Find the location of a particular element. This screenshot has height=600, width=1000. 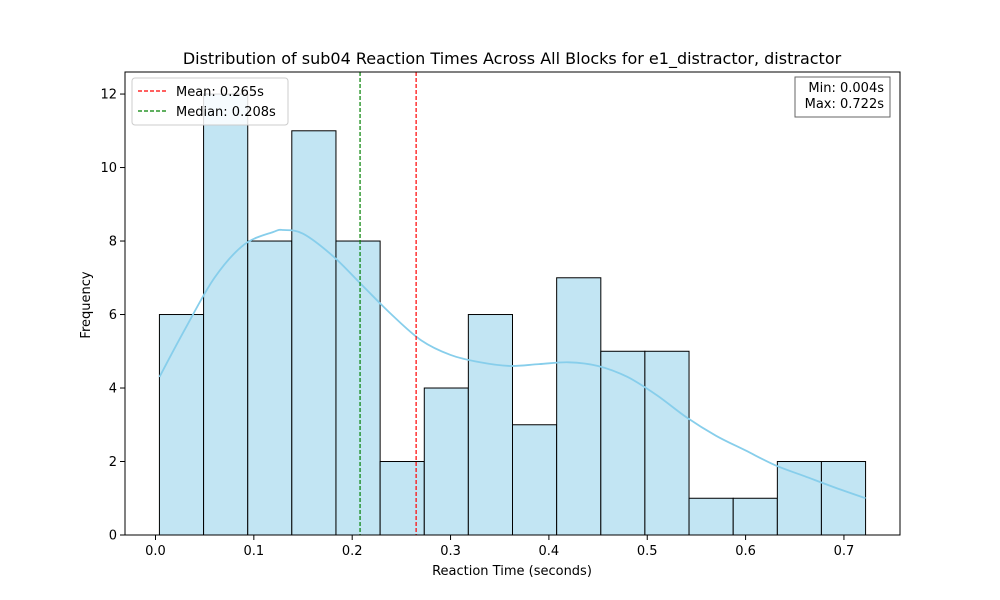

x-tick-label-7: 0.7 is located at coordinates (844, 551).